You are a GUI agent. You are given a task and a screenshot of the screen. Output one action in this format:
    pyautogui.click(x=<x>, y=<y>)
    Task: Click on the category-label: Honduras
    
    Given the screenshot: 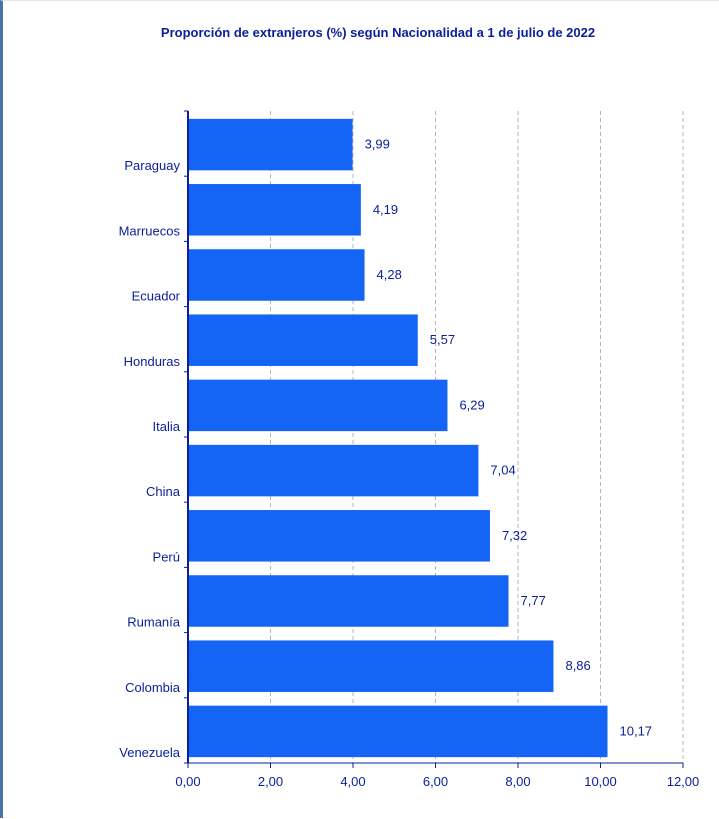 What is the action you would take?
    pyautogui.click(x=152, y=361)
    